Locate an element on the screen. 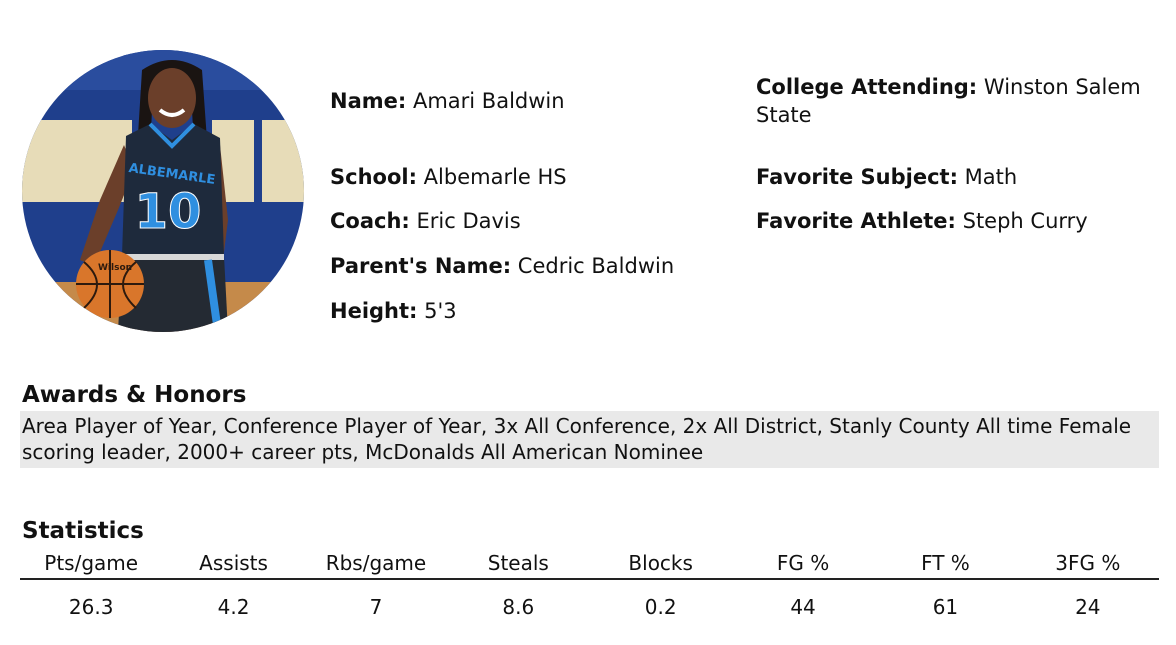 The image size is (1176, 645). profile-parent-label: Parent's Name: is located at coordinates (421, 266).